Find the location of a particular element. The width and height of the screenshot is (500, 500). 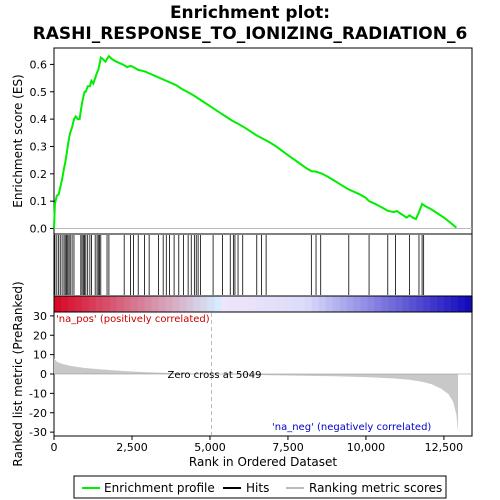

es-y-tick-label: 0.1 is located at coordinates (39, 201).